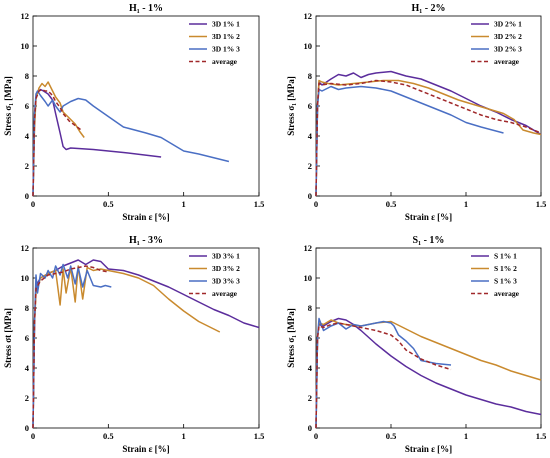 The image size is (550, 458). What do you see at coordinates (508, 49) in the screenshot?
I see `legend-label: 3D 2% 3` at bounding box center [508, 49].